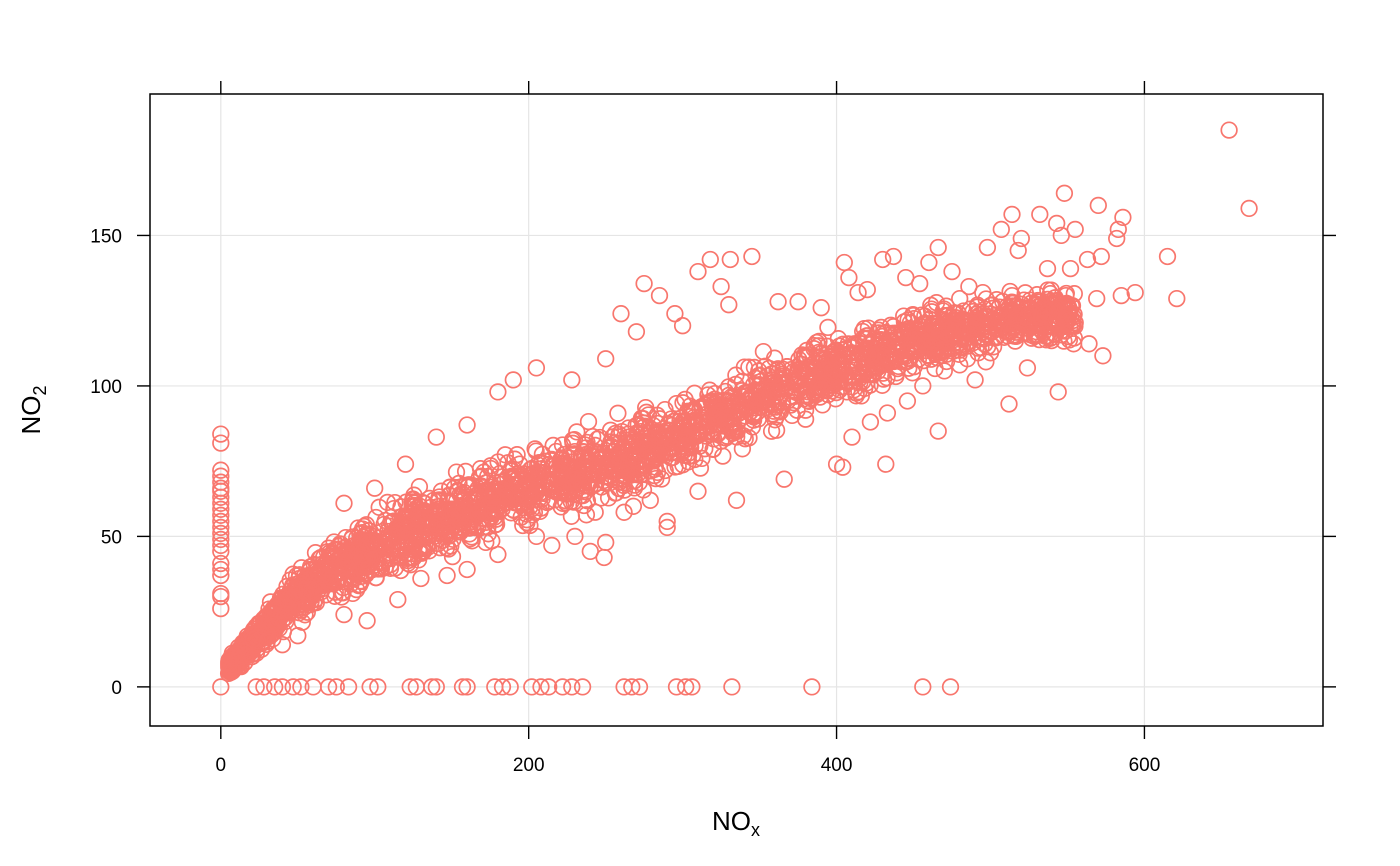 The height and width of the screenshot is (866, 1400). I want to click on y-tick-label: 150, so click(106, 236).